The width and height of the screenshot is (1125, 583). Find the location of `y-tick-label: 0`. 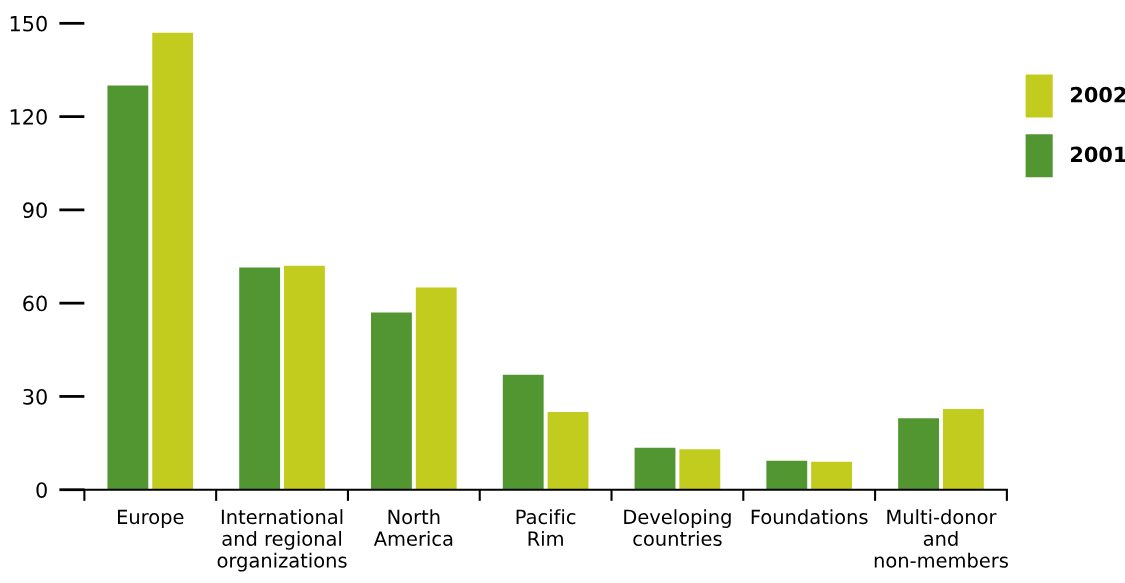

y-tick-label: 0 is located at coordinates (41, 490).